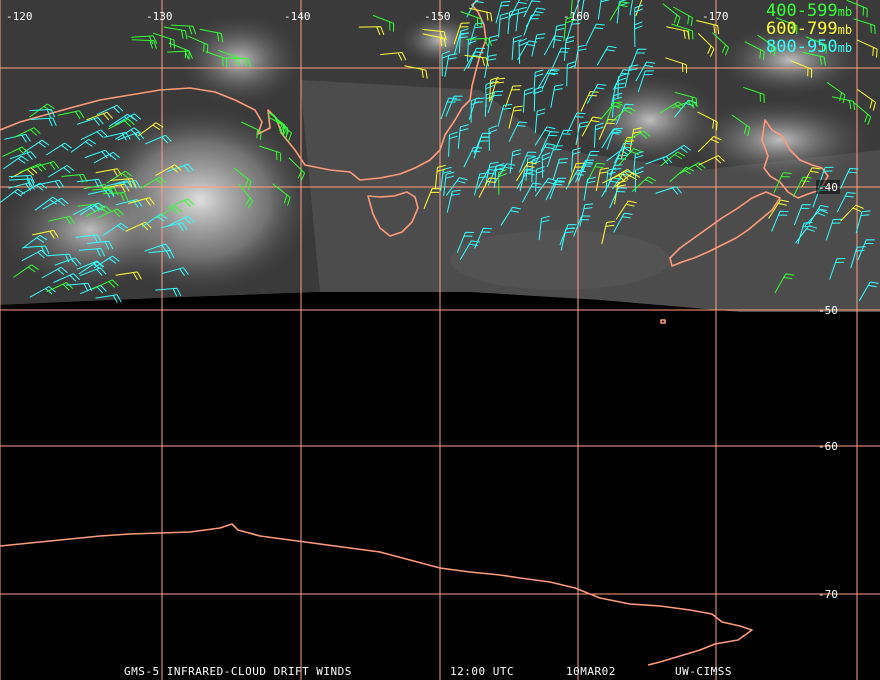 The height and width of the screenshot is (680, 880). Describe the element at coordinates (393, 214) in the screenshot. I see `tasmania-coast` at that location.